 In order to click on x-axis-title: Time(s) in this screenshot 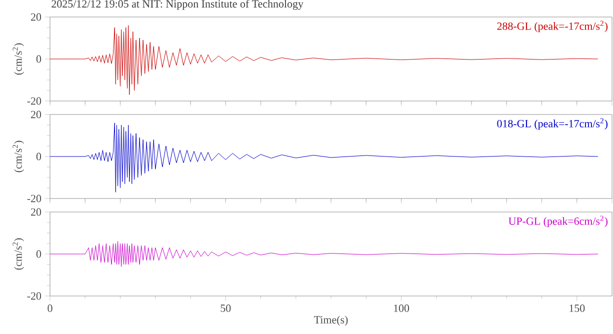, I will do `click(331, 321)`.